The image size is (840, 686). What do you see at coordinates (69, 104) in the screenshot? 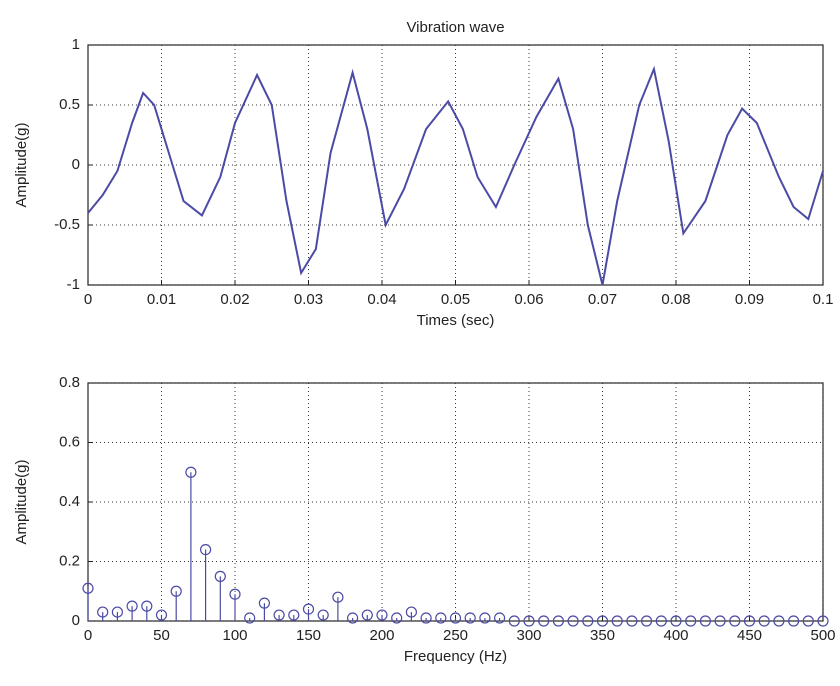
I see `y-tick-label: 0.5` at bounding box center [69, 104].